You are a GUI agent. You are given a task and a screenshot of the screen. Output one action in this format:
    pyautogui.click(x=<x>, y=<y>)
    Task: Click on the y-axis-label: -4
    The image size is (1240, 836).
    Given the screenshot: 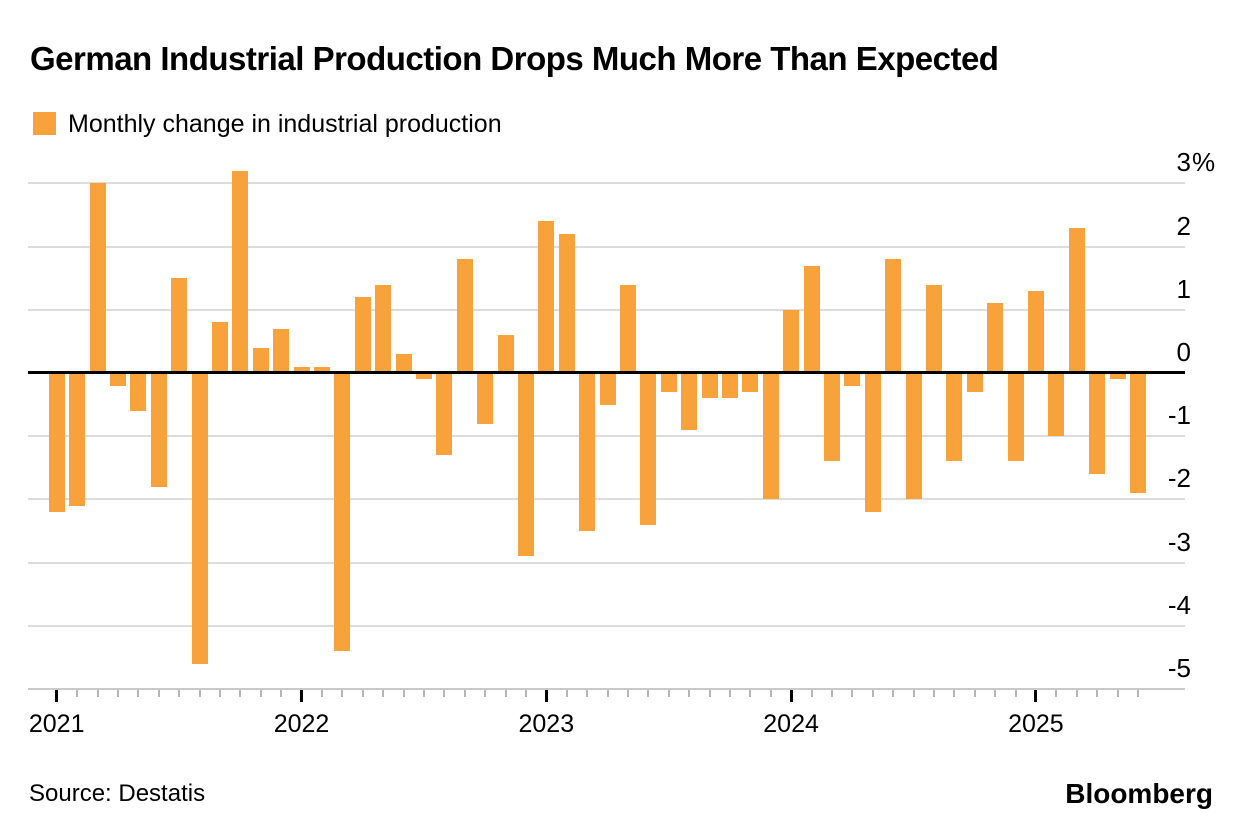 What is the action you would take?
    pyautogui.click(x=1179, y=604)
    